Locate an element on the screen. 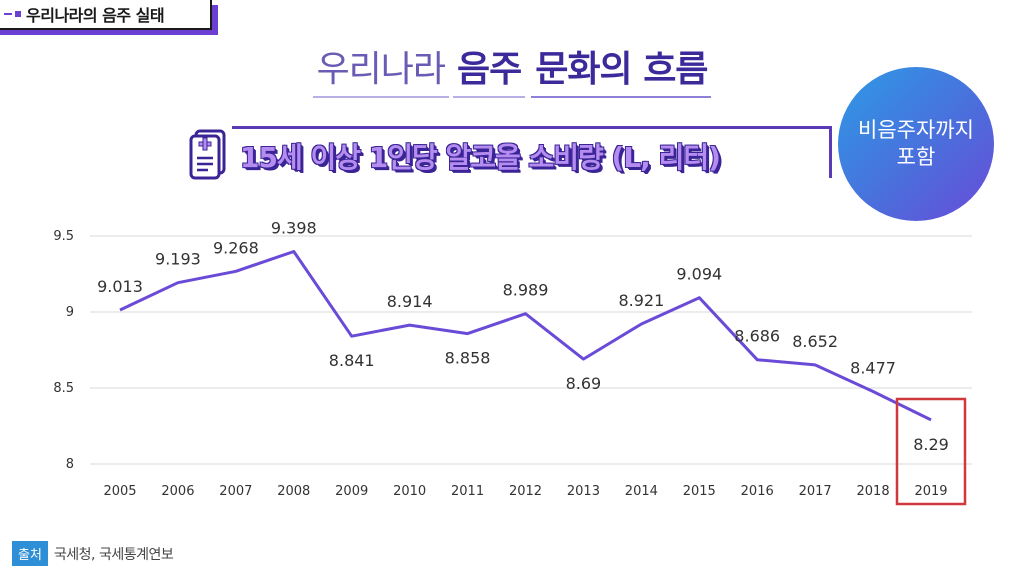  data-label: 8.989 is located at coordinates (526, 290).